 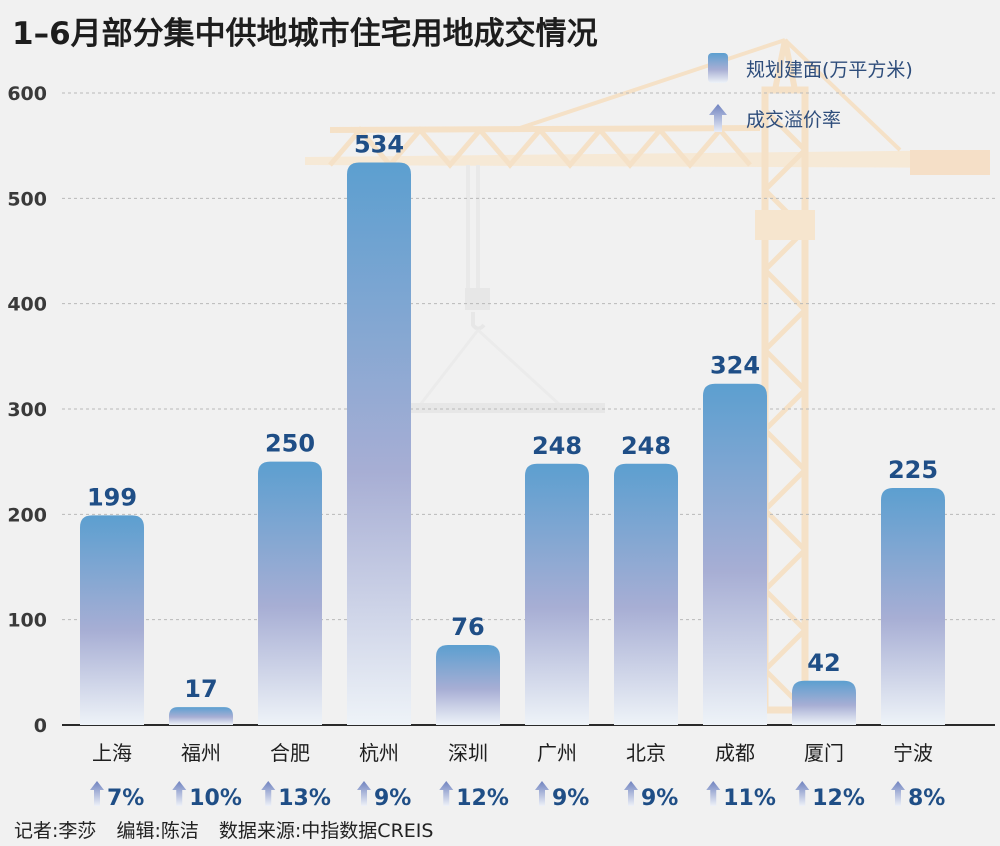 I want to click on chart-title: 1–6月部分集中供地城市住宅用地成交情况, so click(x=305, y=34).